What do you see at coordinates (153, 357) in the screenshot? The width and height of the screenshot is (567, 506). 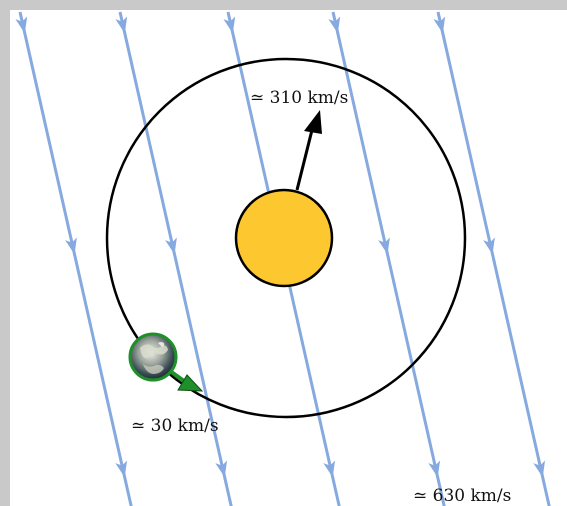 I see `earth-icon` at bounding box center [153, 357].